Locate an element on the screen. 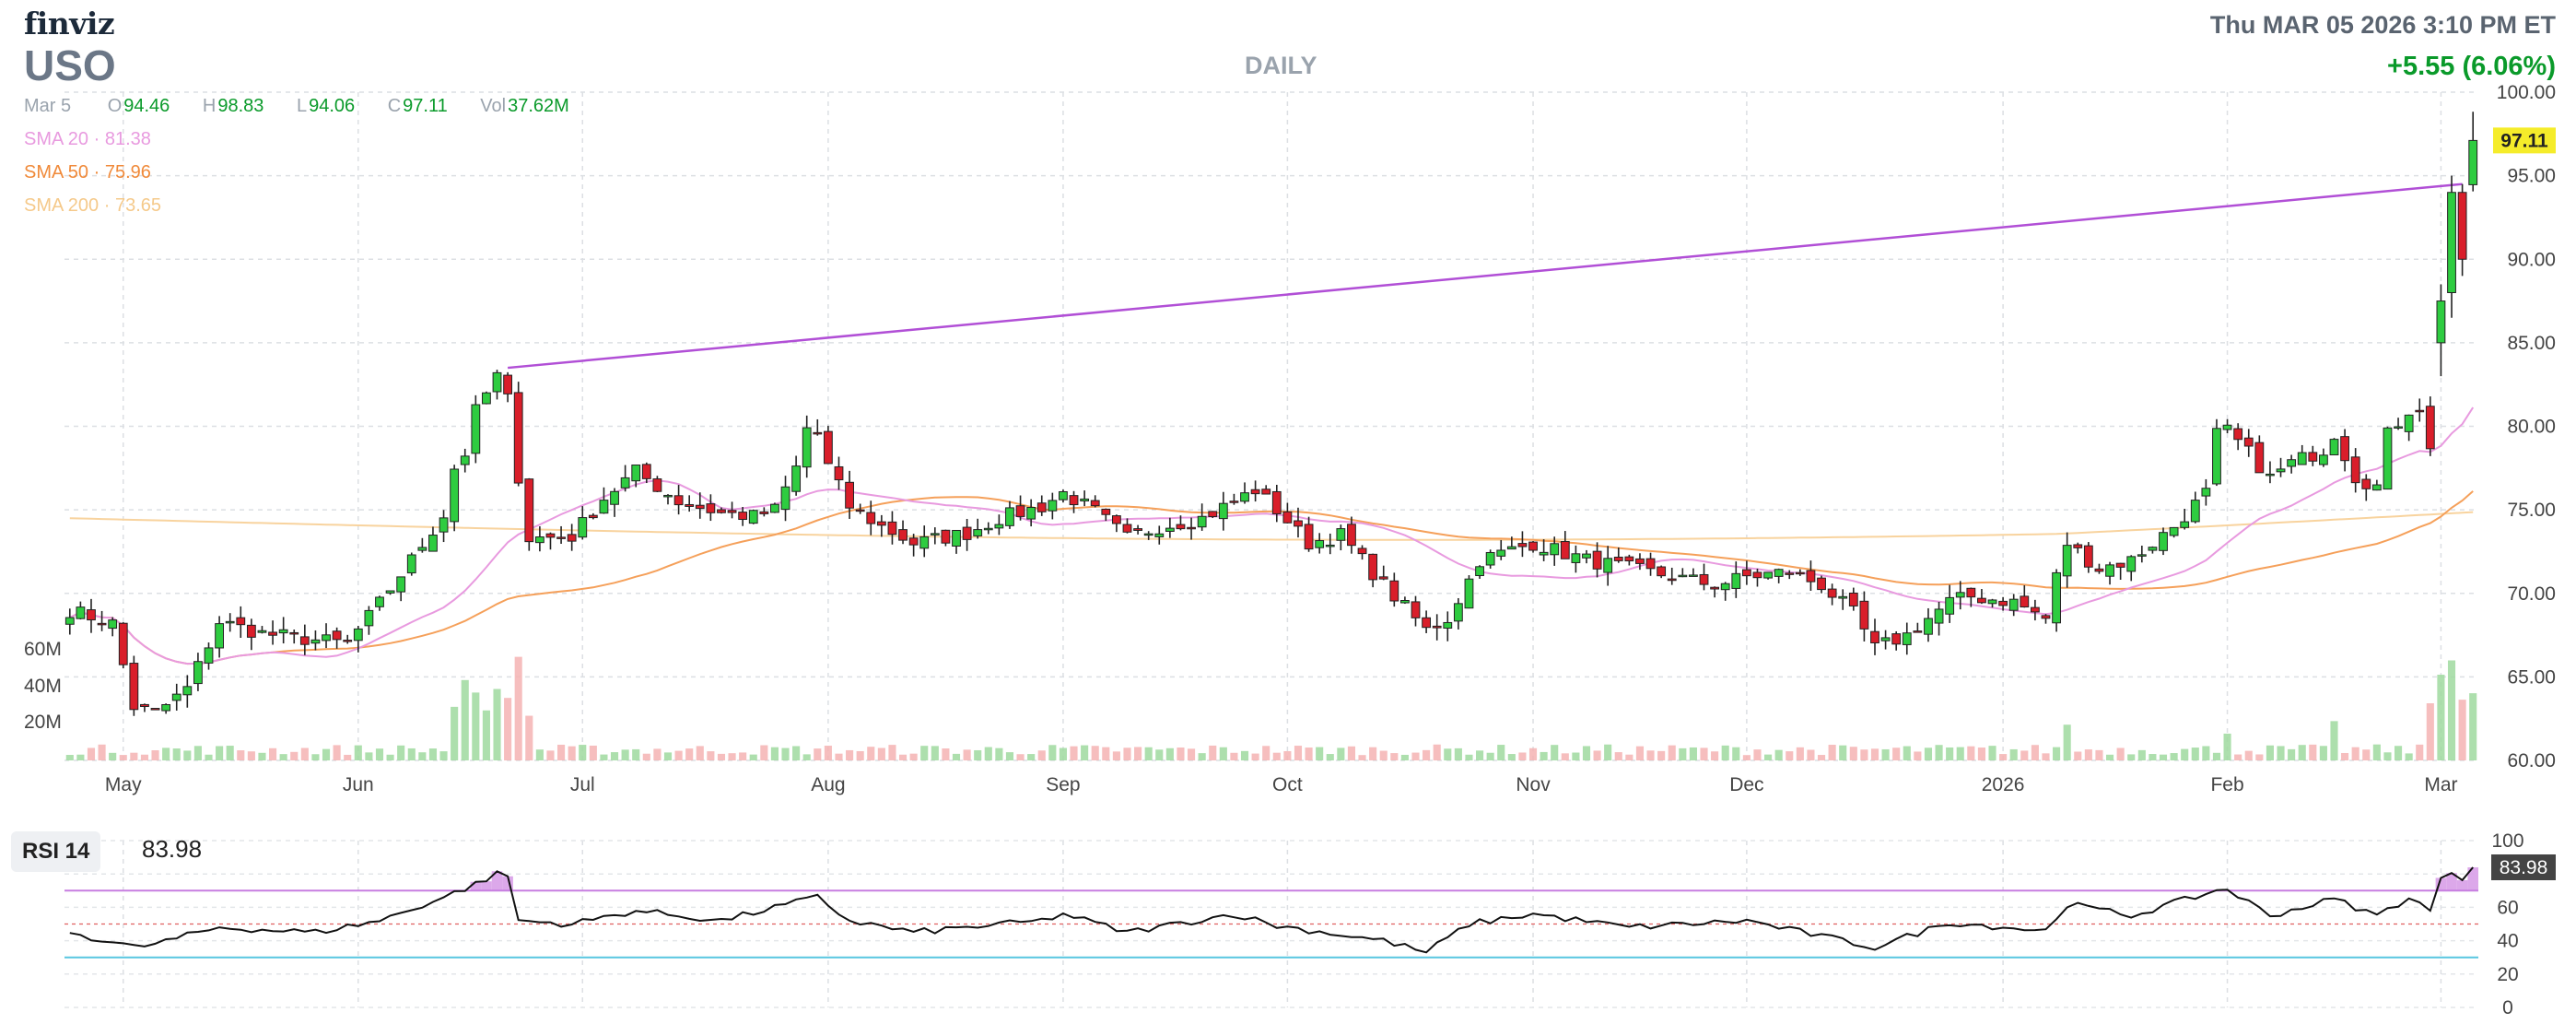 This screenshot has height=1036, width=2576. date-tick-label: May is located at coordinates (123, 785).